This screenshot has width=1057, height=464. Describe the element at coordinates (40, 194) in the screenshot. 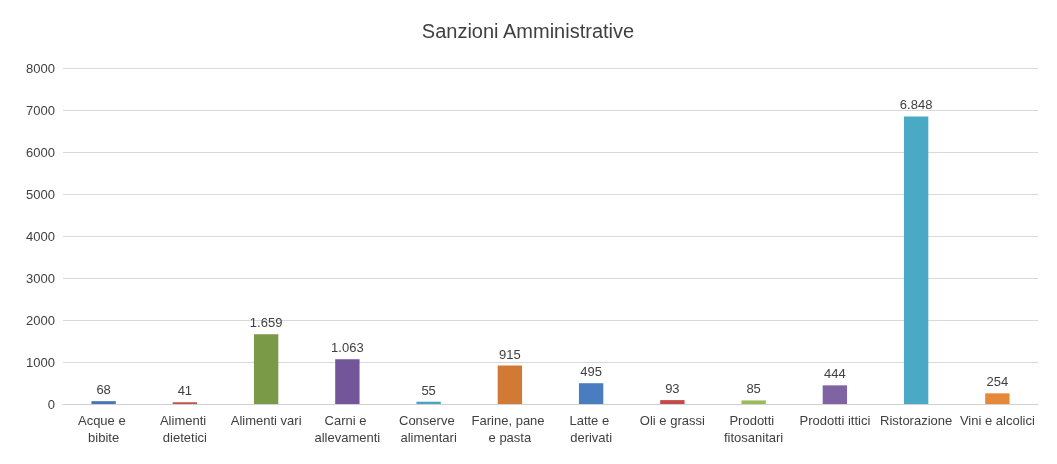

I see `y-tick-label: 5000` at that location.